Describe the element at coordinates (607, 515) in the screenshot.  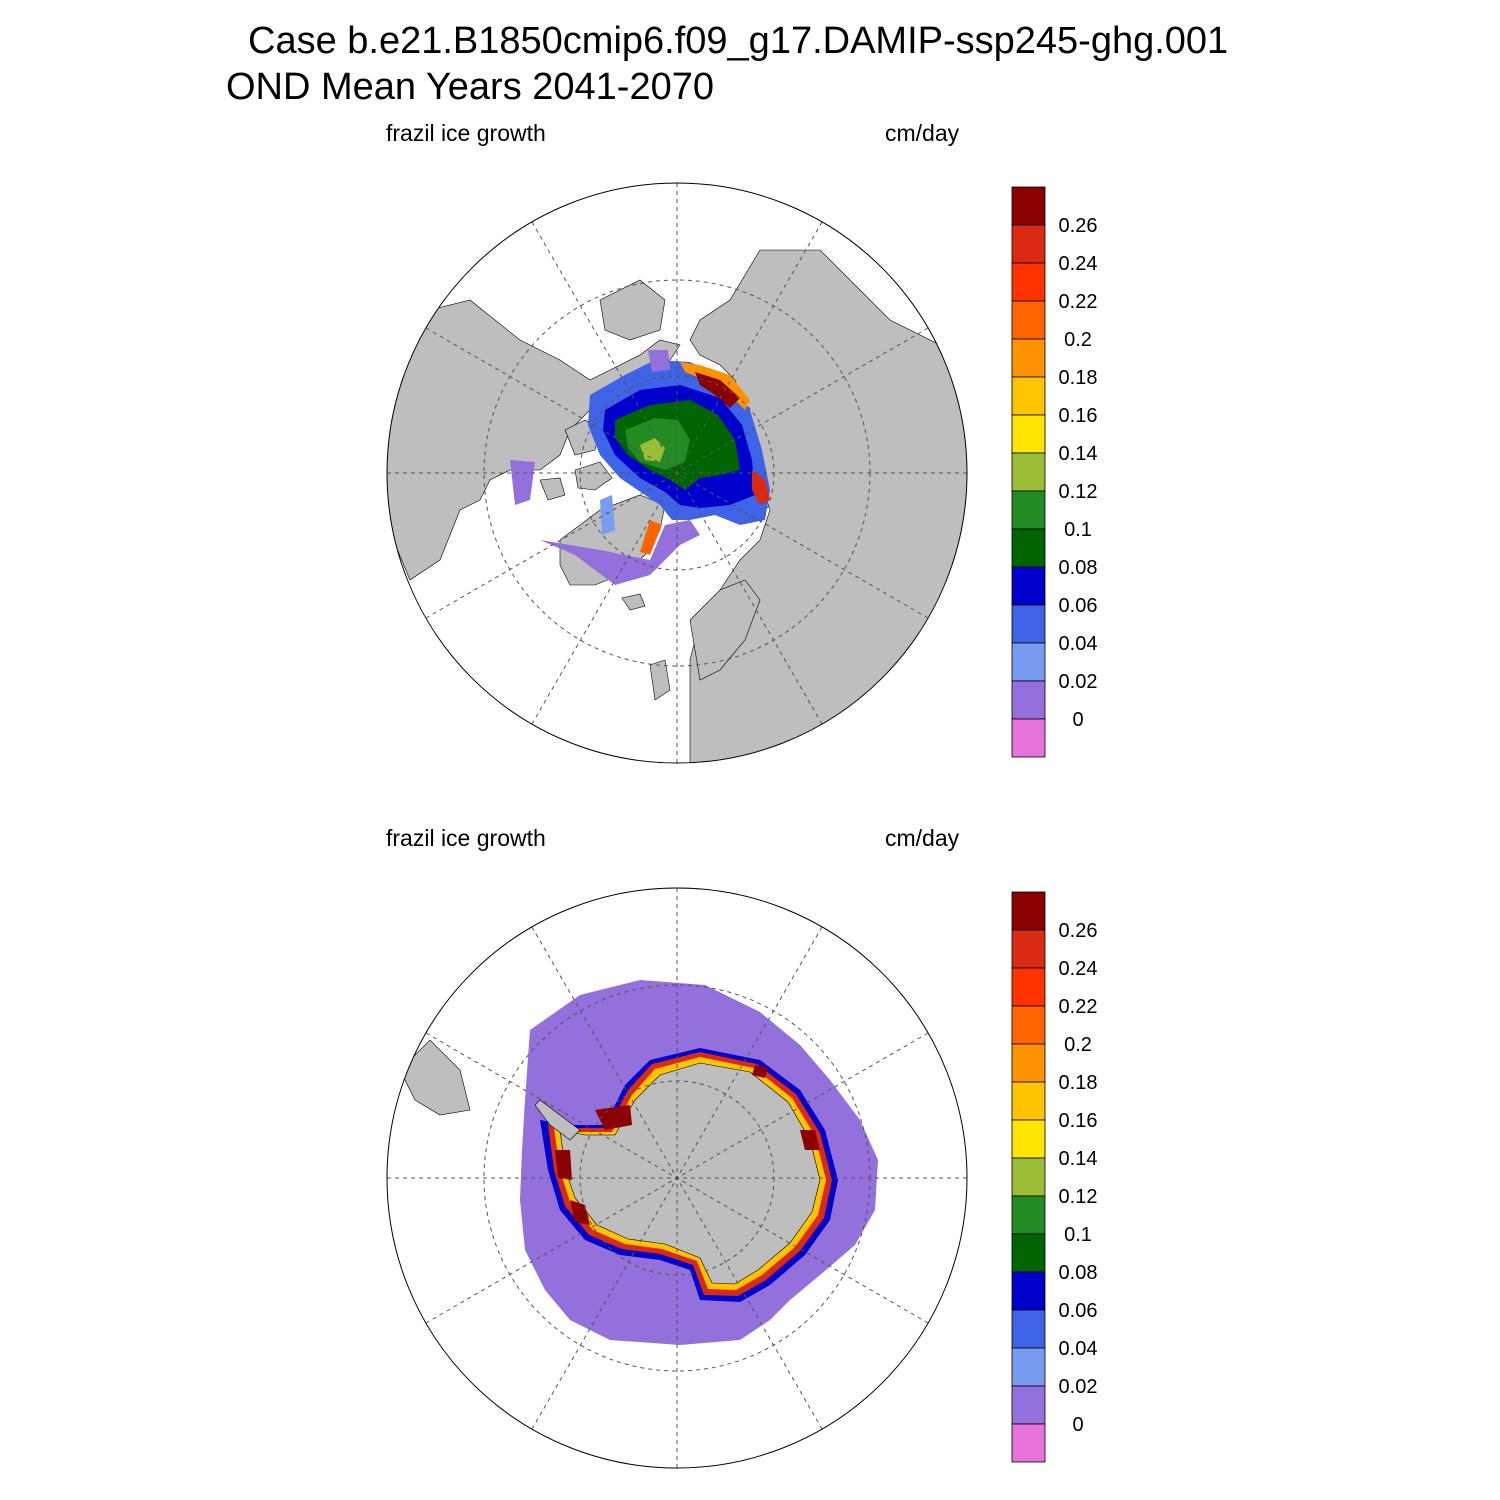
I see `field-baffin-bay` at that location.